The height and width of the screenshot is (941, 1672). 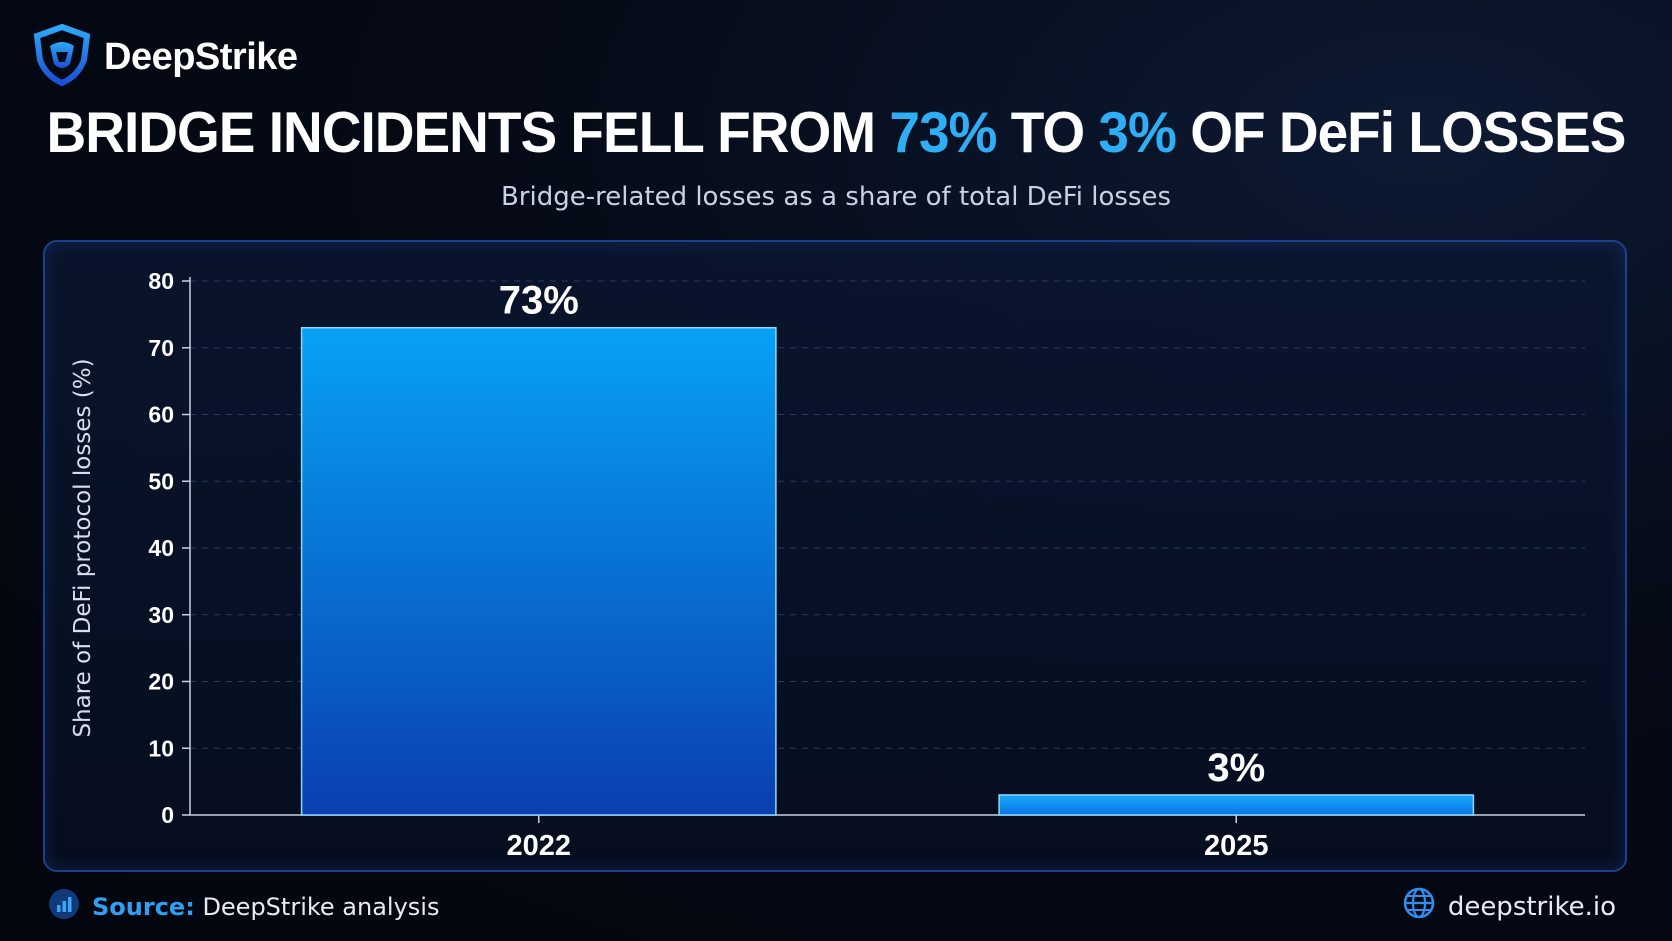 I want to click on source-note: Source: DeepStrike analysis, so click(x=243, y=907).